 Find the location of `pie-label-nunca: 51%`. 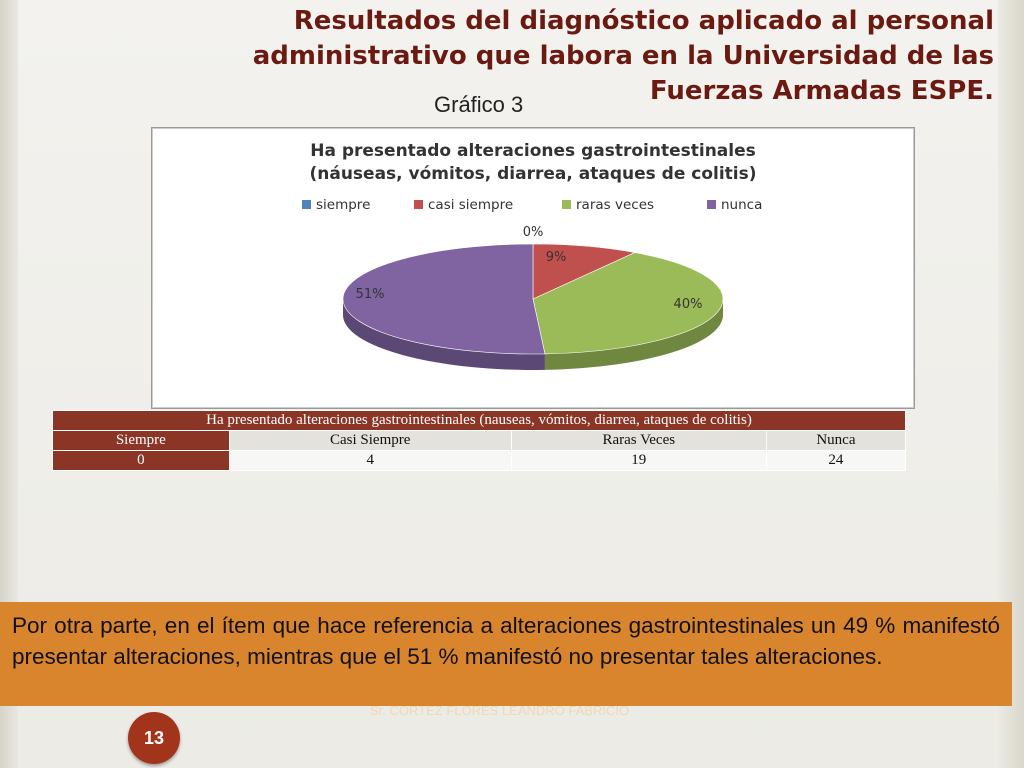

pie-label-nunca: 51% is located at coordinates (370, 294).